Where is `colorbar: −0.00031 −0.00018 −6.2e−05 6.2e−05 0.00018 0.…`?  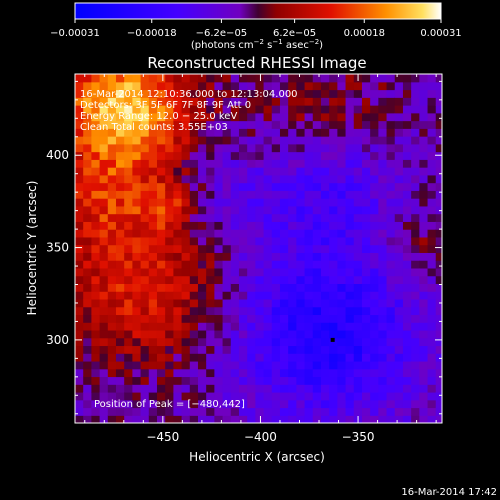 colorbar: −0.00031 −0.00018 −6.2e−05 6.2e−05 0.00018 0.… is located at coordinates (256, 26).